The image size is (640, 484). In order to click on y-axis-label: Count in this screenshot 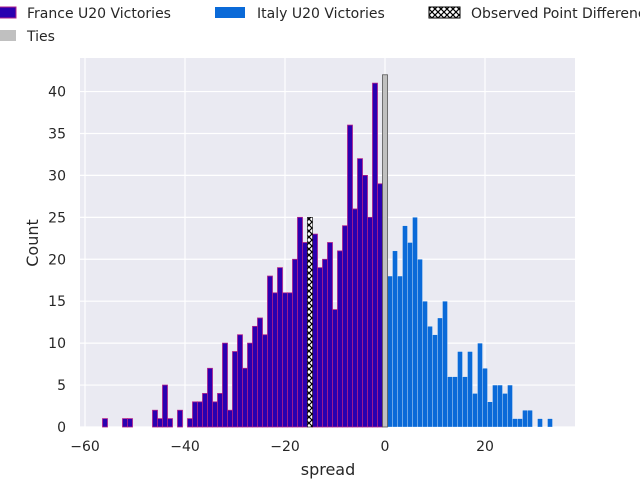, I will do `click(32, 243)`.